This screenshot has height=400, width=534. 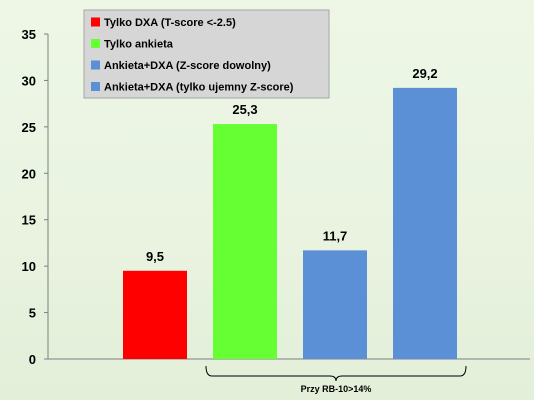 What do you see at coordinates (29, 173) in the screenshot?
I see `y-tick-label: 20` at bounding box center [29, 173].